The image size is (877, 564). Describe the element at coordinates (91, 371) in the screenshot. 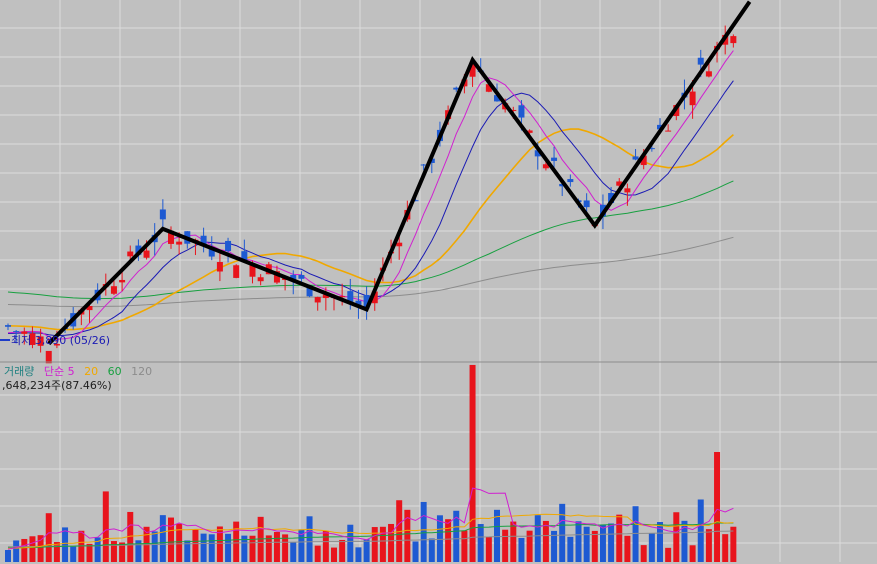

I see `legend-ma20: 20` at that location.